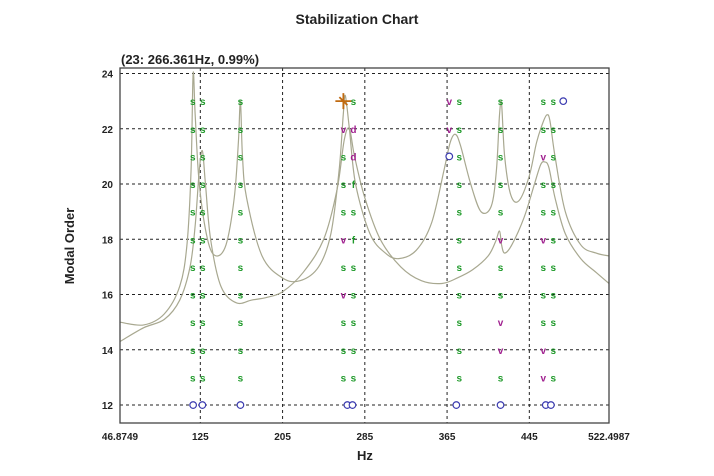  What do you see at coordinates (609, 437) in the screenshot?
I see `x-tick-label: 522.4987` at bounding box center [609, 437].